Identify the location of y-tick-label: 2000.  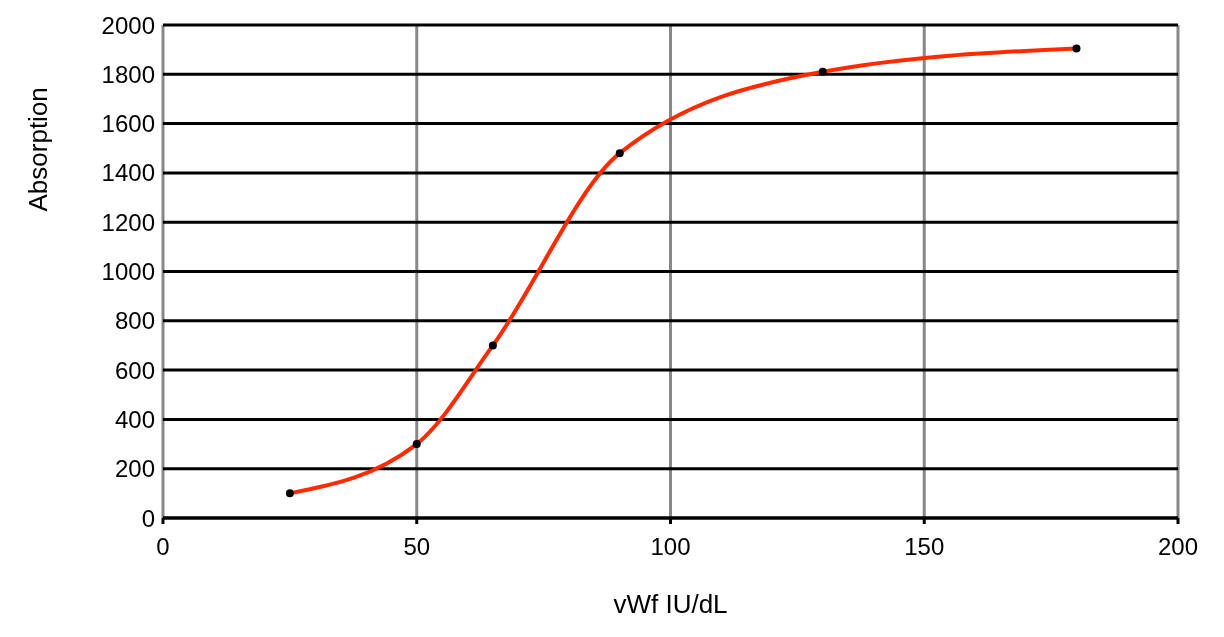
(128, 25).